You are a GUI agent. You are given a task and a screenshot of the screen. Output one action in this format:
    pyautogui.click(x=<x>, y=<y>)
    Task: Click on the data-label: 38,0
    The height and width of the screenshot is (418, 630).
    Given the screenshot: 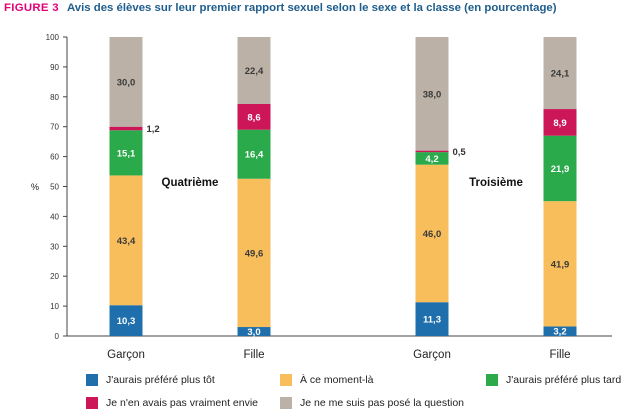 What is the action you would take?
    pyautogui.click(x=432, y=94)
    